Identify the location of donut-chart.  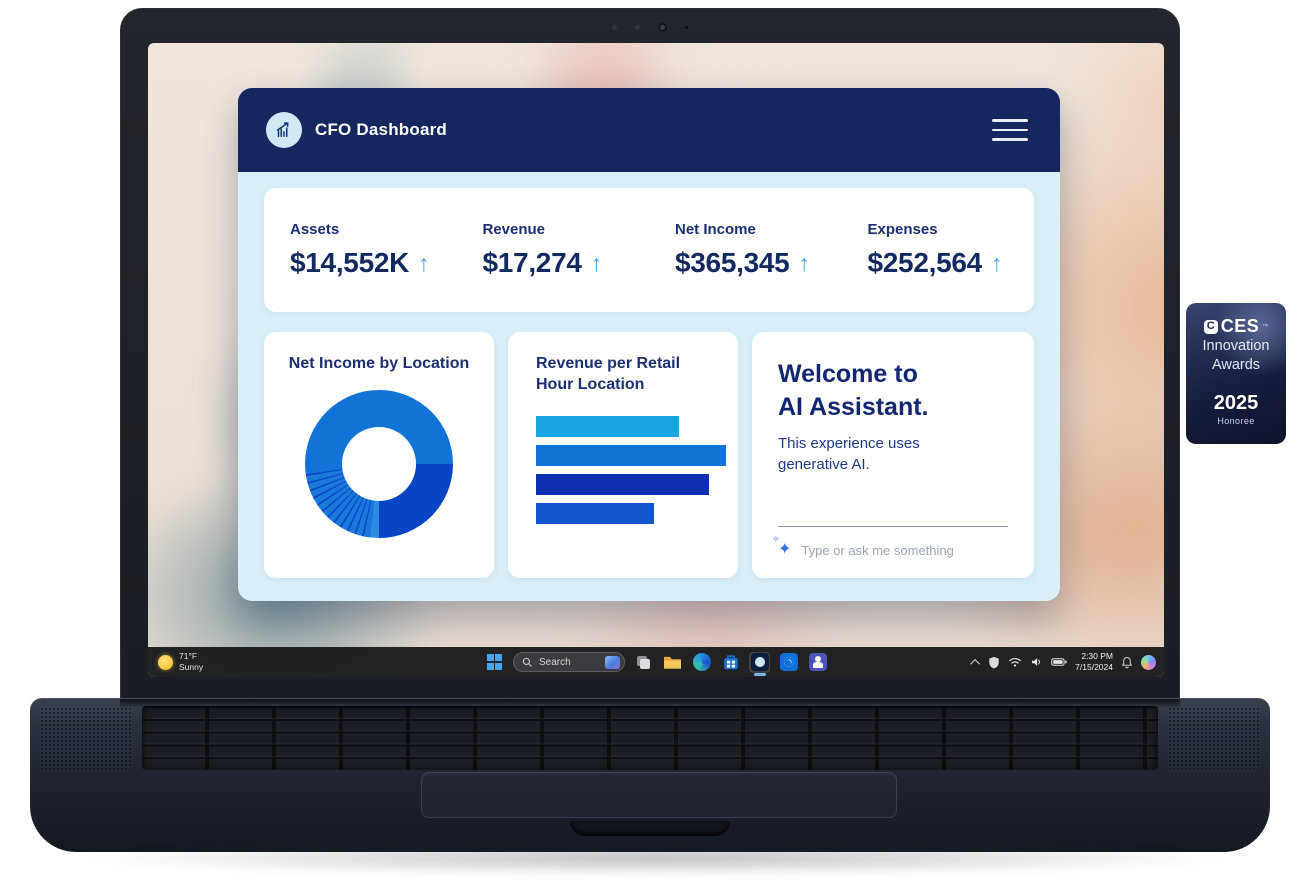
(379, 463).